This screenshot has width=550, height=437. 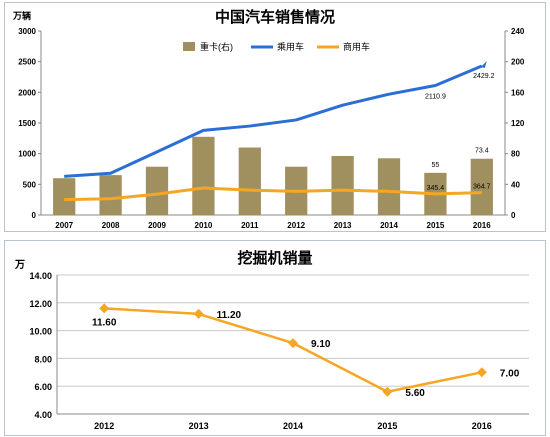 What do you see at coordinates (204, 225) in the screenshot?
I see `x-tick-label: 2010` at bounding box center [204, 225].